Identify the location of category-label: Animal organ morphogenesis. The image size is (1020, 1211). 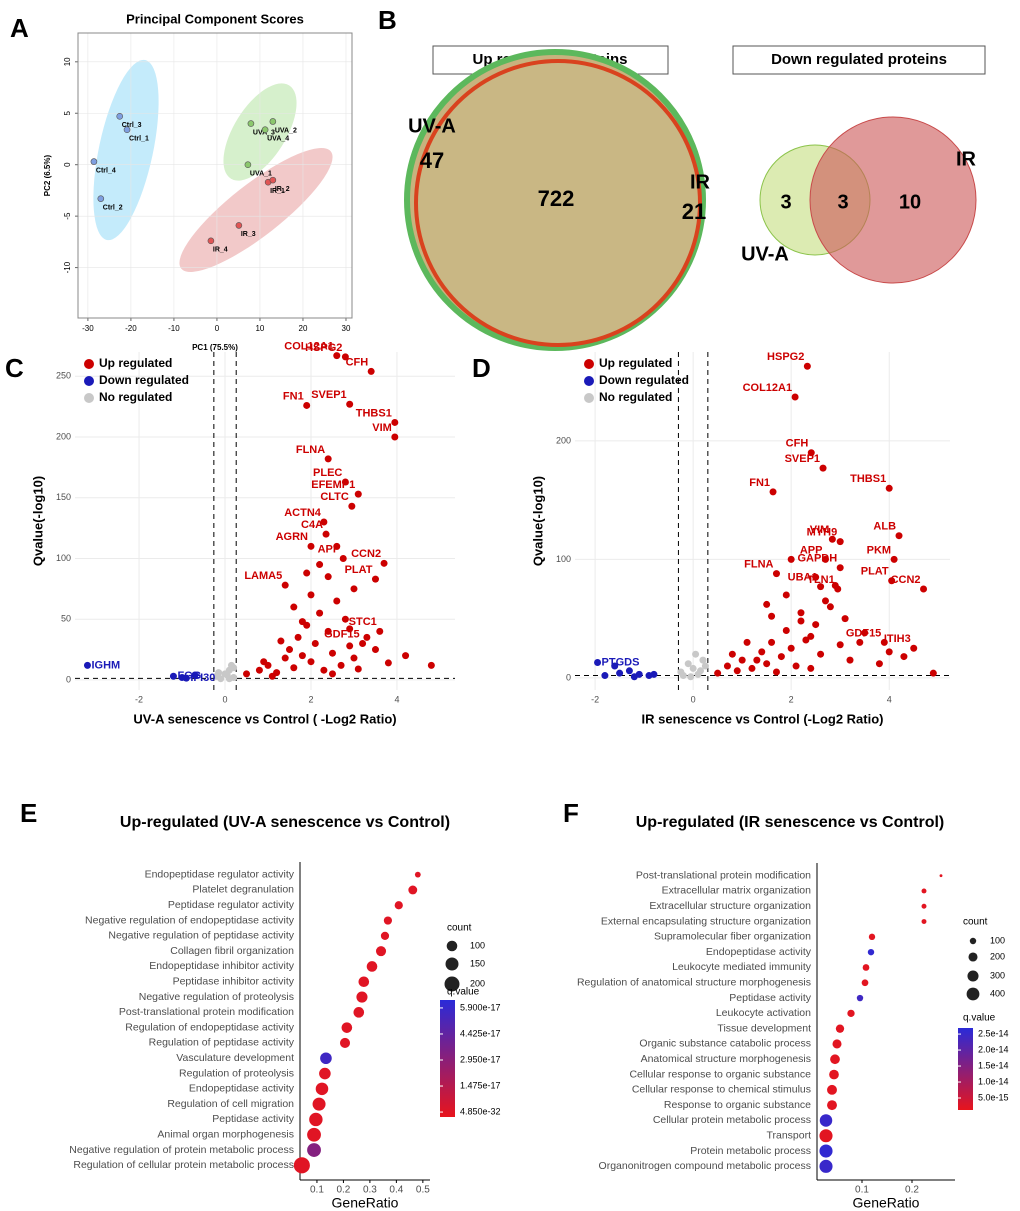
(225, 1135).